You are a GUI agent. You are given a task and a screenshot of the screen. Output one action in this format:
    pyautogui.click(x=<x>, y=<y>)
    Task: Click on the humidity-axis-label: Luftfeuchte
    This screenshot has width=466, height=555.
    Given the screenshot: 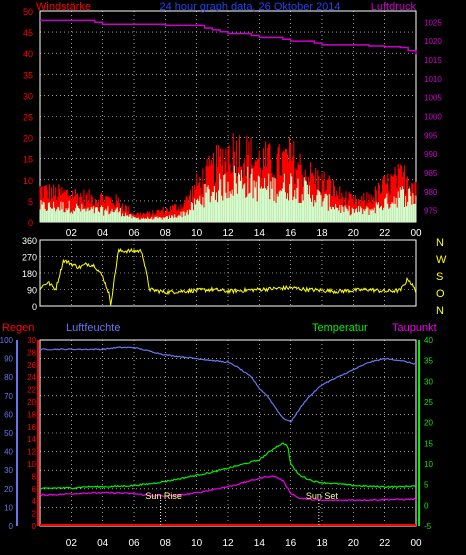 What is the action you would take?
    pyautogui.click(x=93, y=328)
    